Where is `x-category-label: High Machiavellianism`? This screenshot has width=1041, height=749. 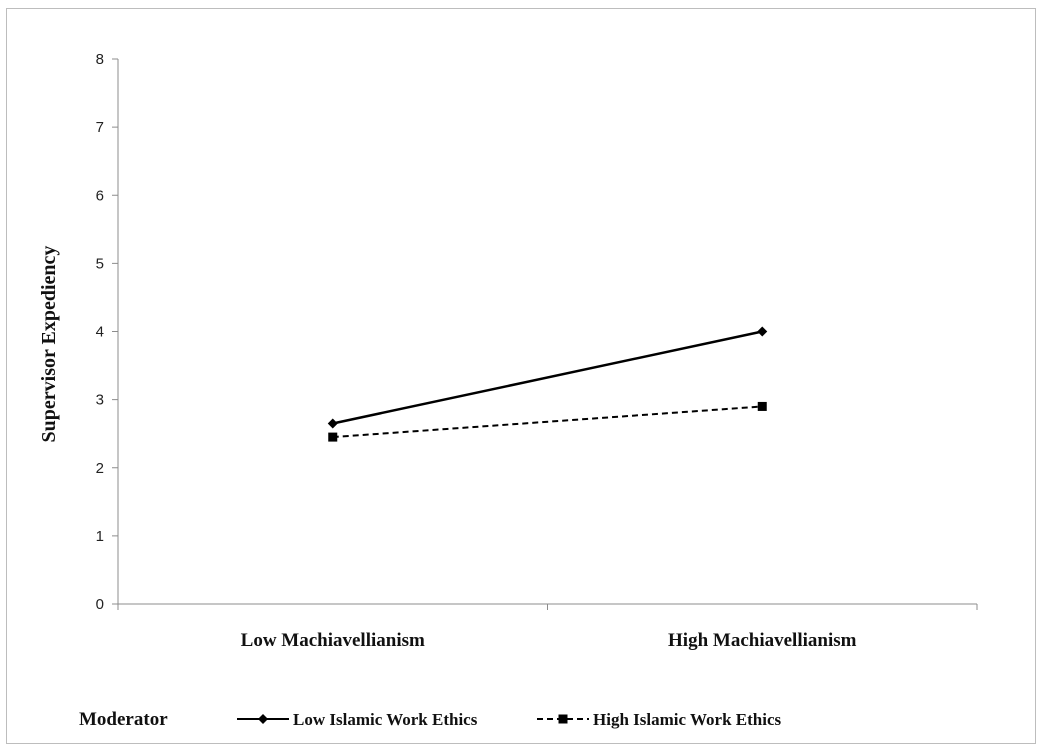 x-category-label: High Machiavellianism is located at coordinates (762, 640).